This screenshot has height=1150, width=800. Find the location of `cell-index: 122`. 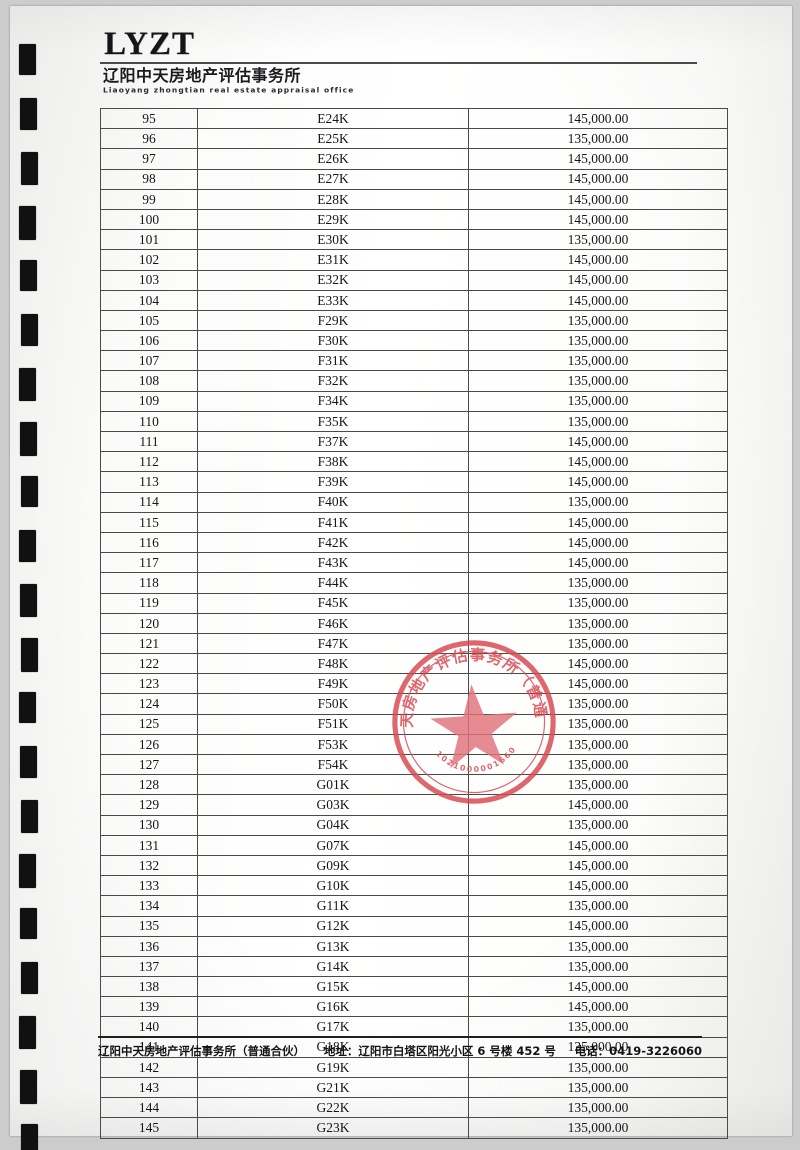

cell-index: 122 is located at coordinates (149, 664).